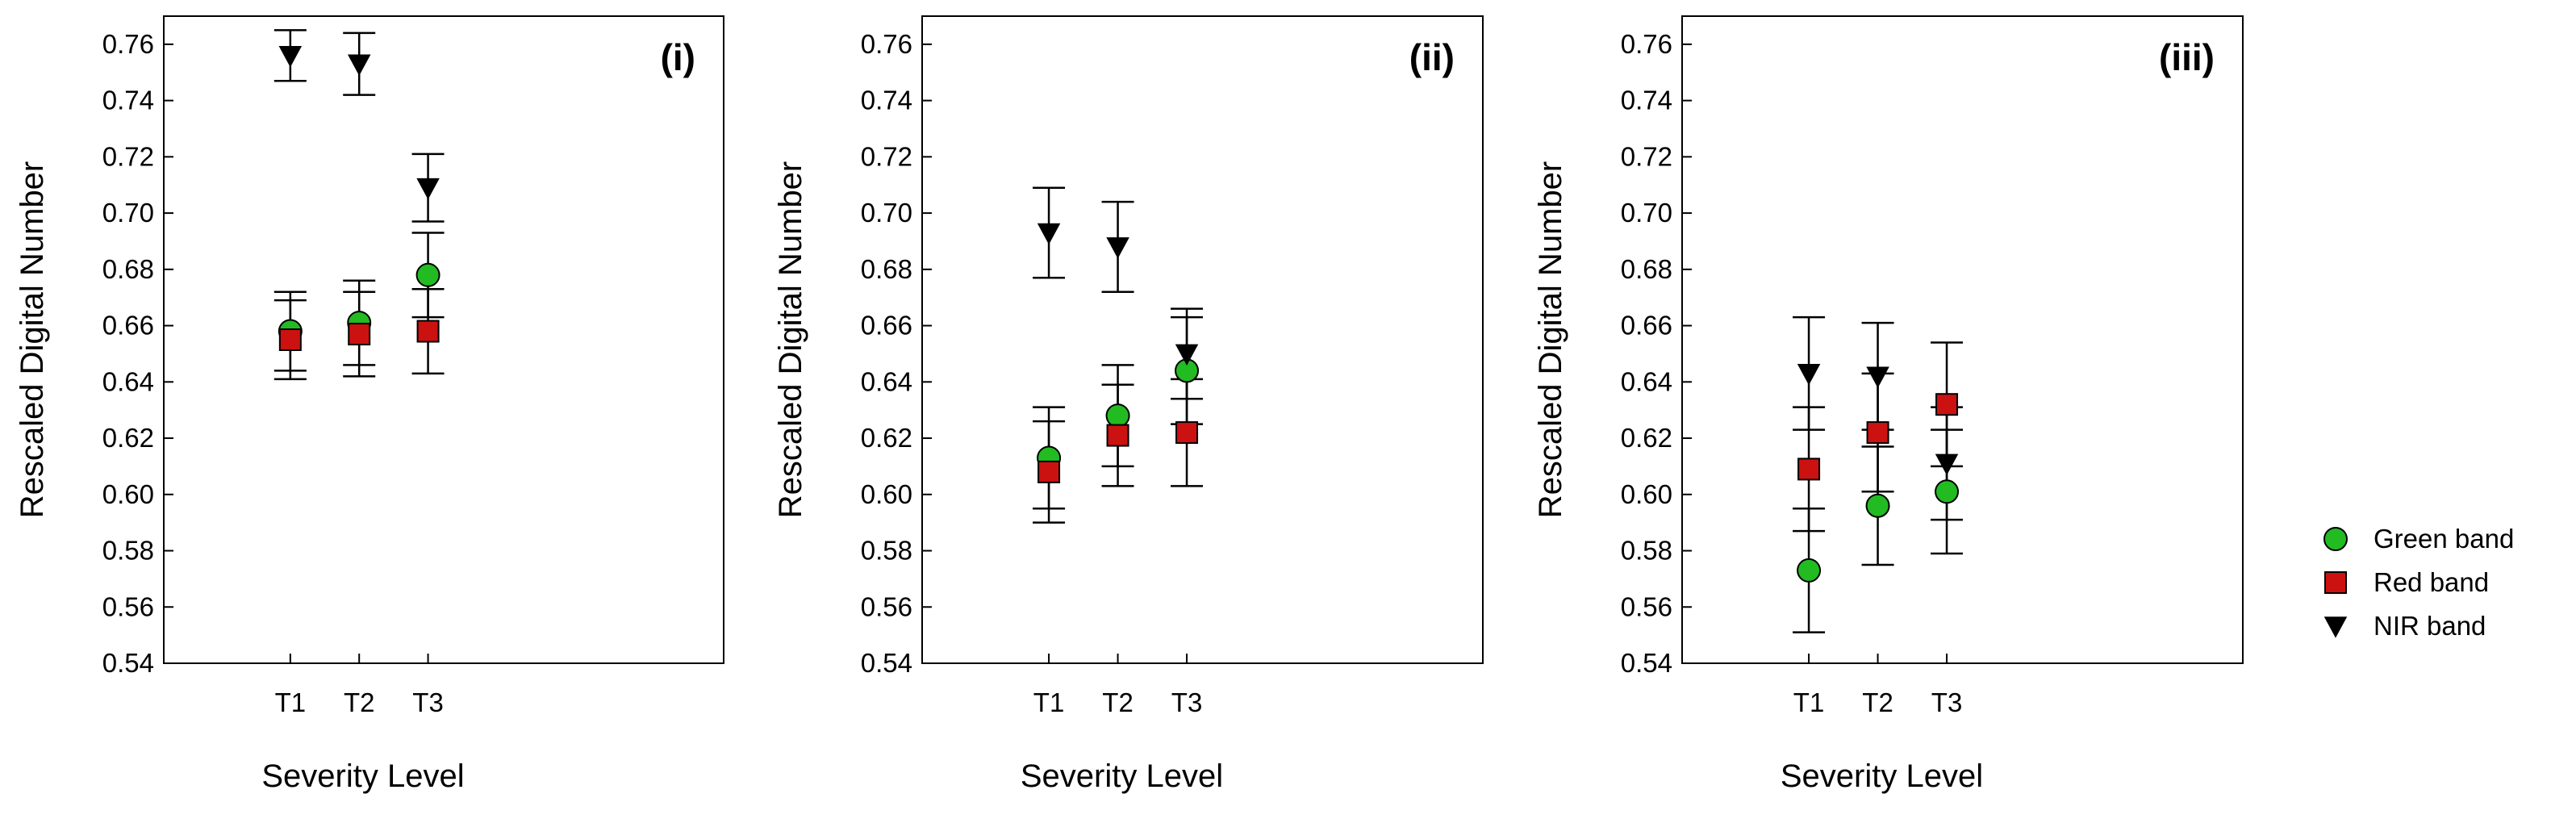 The height and width of the screenshot is (819, 2576). I want to click on legend-nir-band-label: NIR band, so click(2430, 626).